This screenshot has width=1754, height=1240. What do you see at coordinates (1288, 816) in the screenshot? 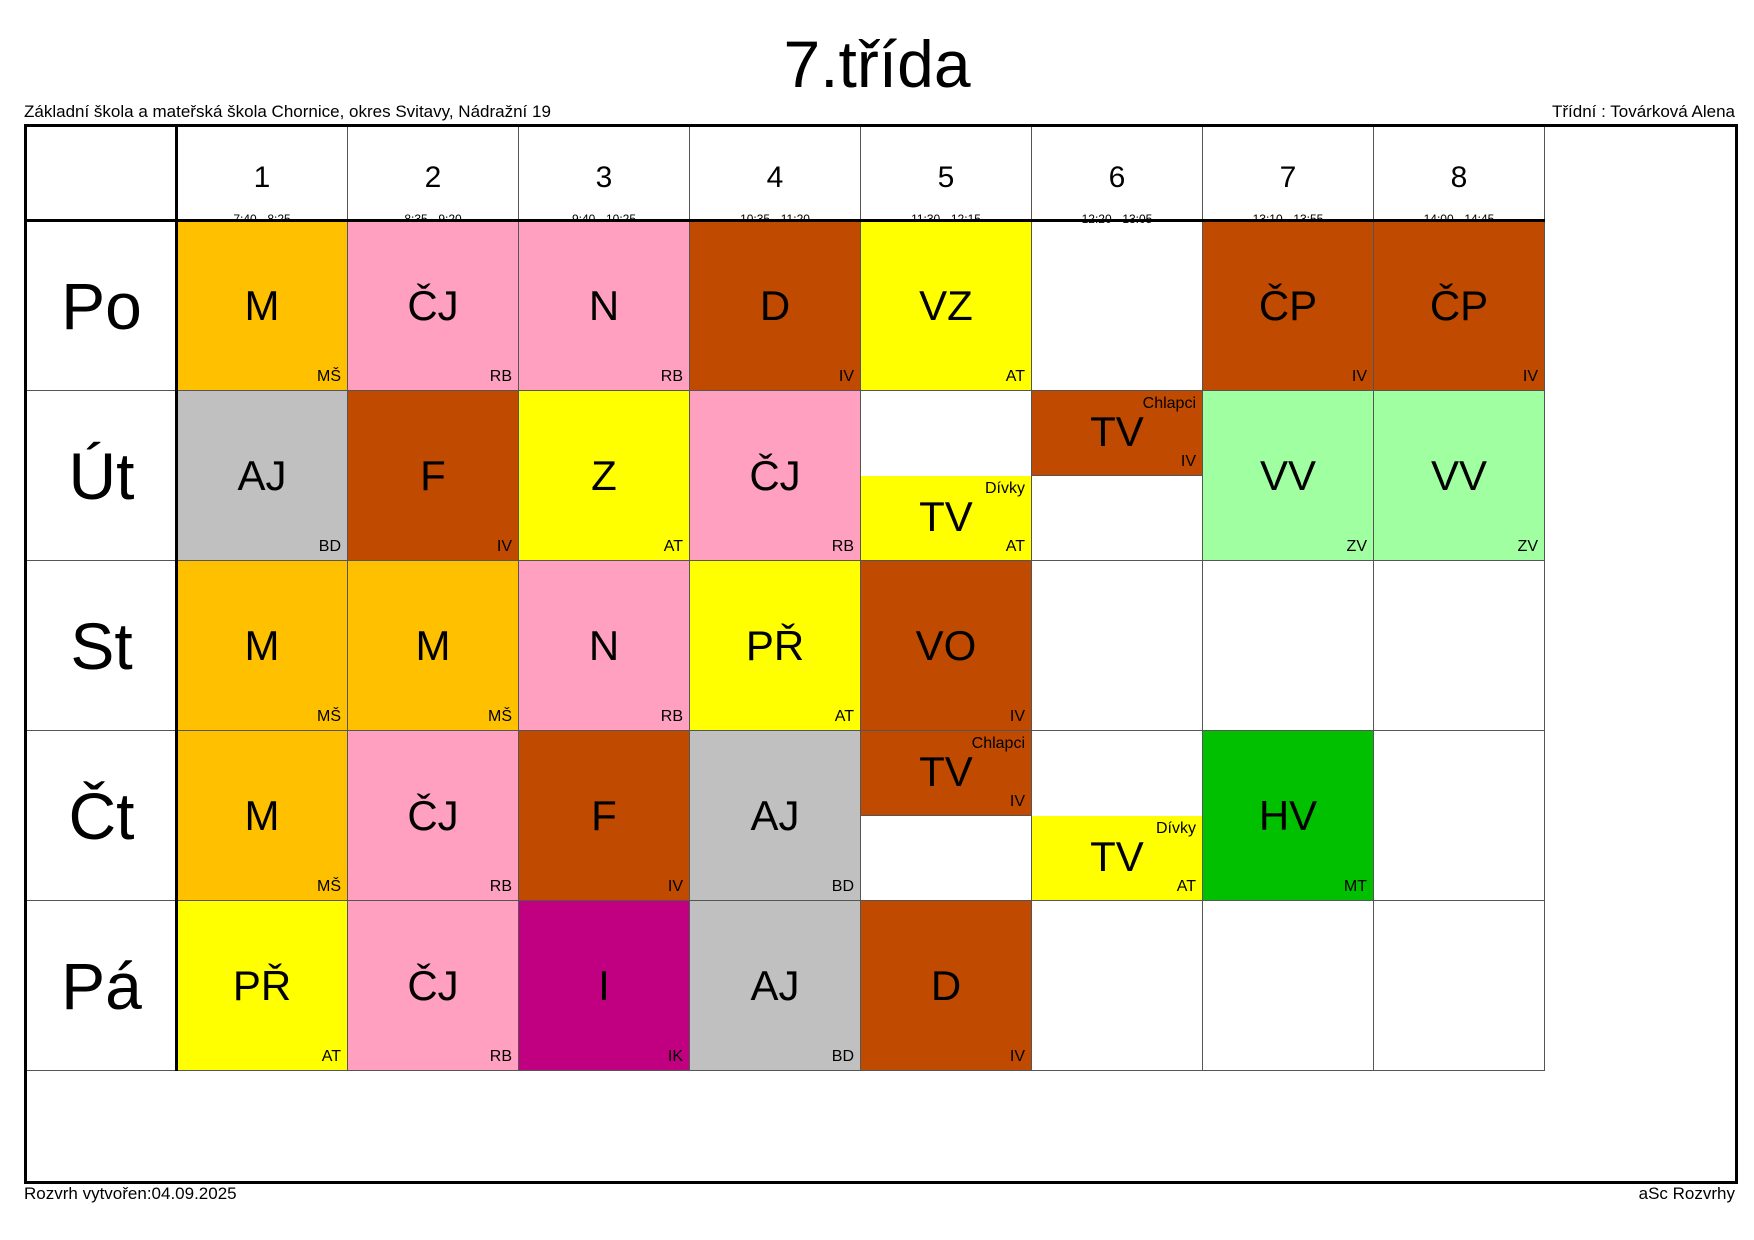
I see `lesson-cell: HV MT` at bounding box center [1288, 816].